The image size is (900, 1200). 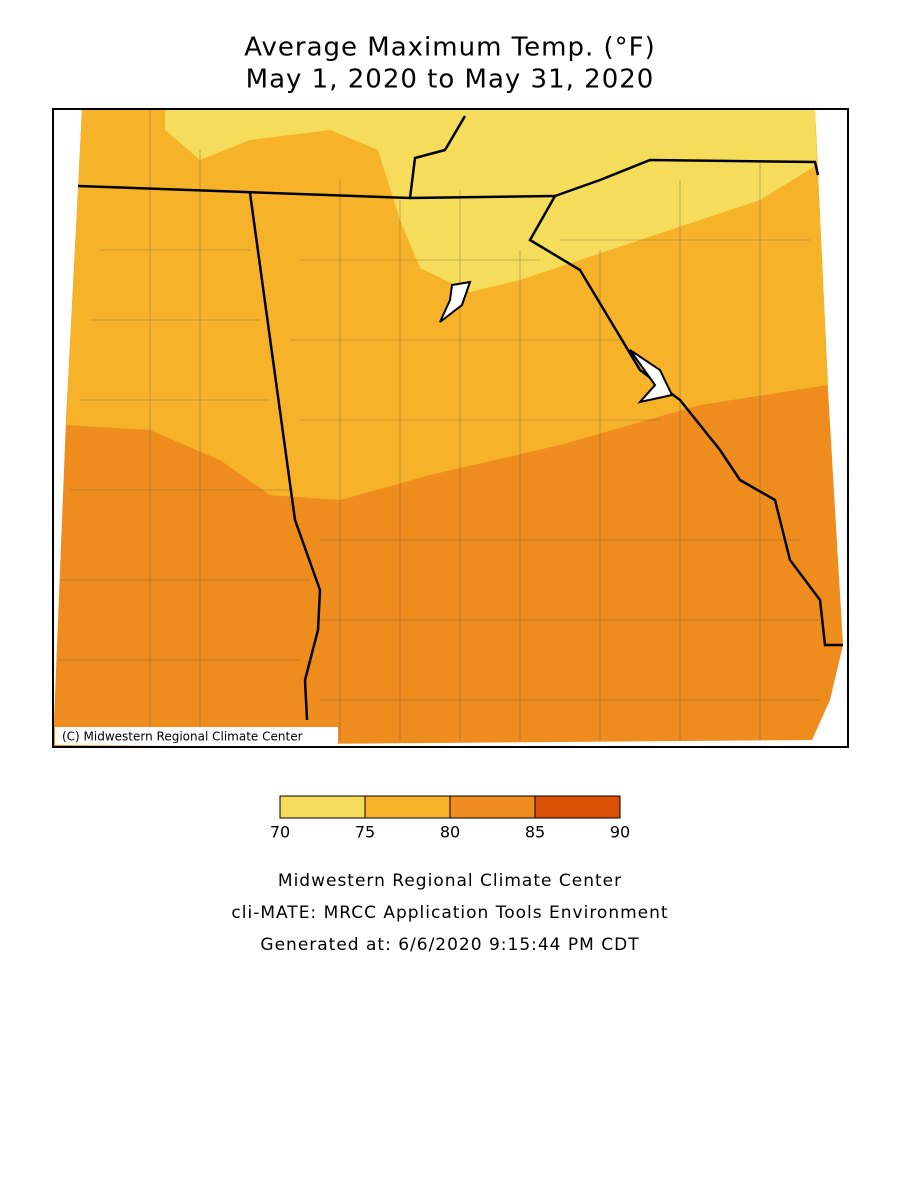 I want to click on legend-tick-label: 85, so click(x=535, y=832).